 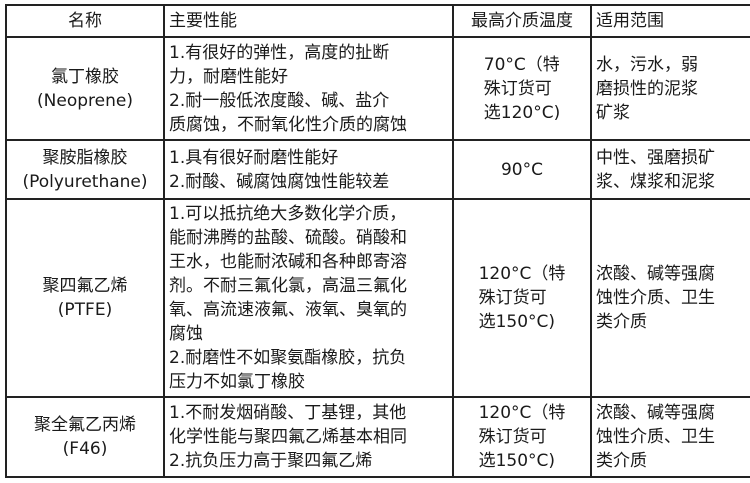 What do you see at coordinates (655, 181) in the screenshot?
I see `cell-line: 浆、煤浆和泥浆` at bounding box center [655, 181].